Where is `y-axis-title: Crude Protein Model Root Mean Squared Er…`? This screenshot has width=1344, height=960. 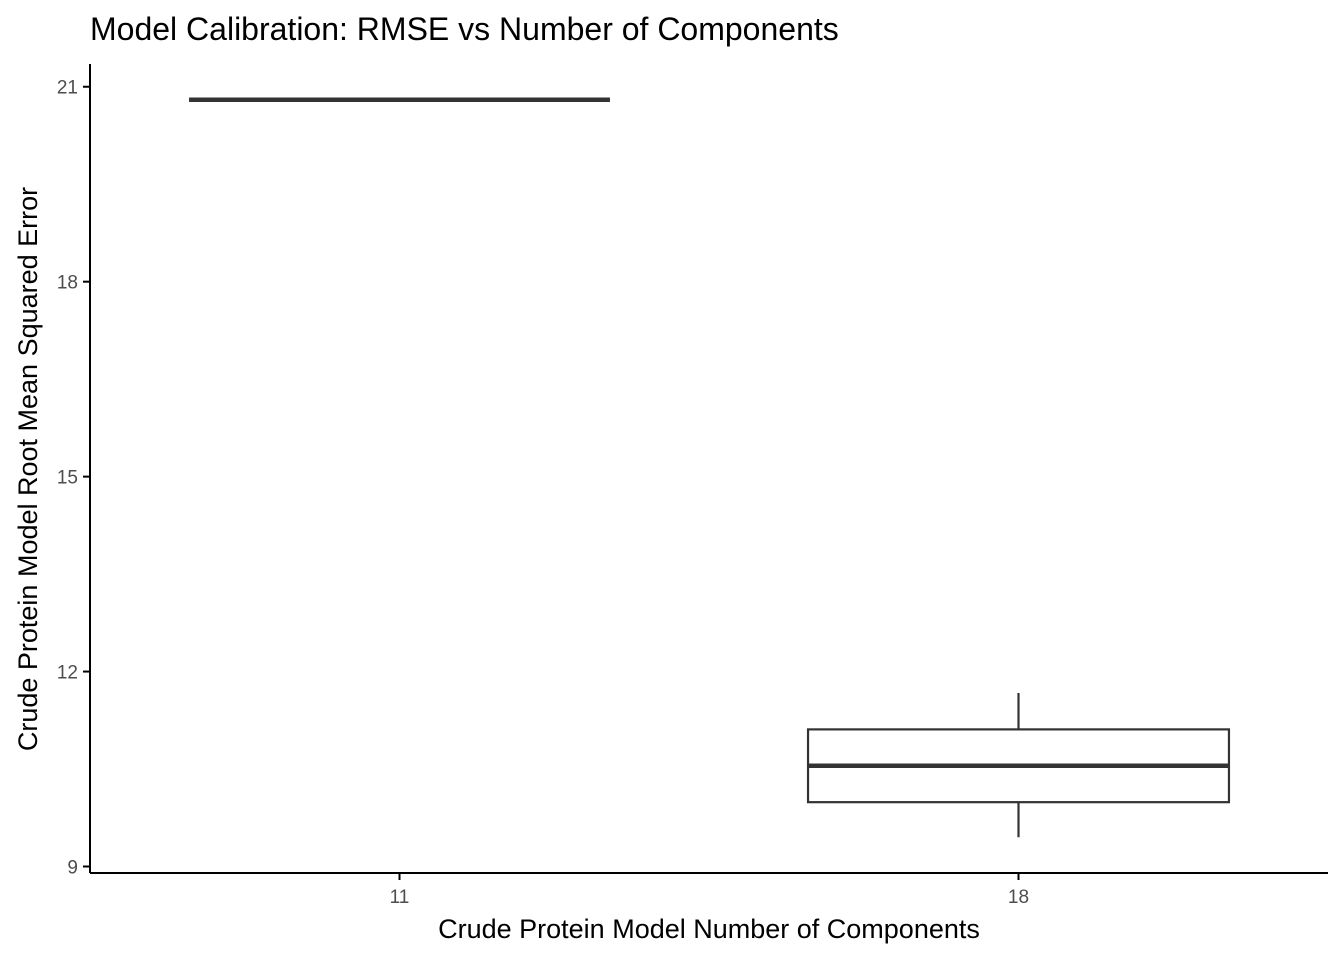 y-axis-title: Crude Protein Model Root Mean Squared Er… is located at coordinates (28, 469).